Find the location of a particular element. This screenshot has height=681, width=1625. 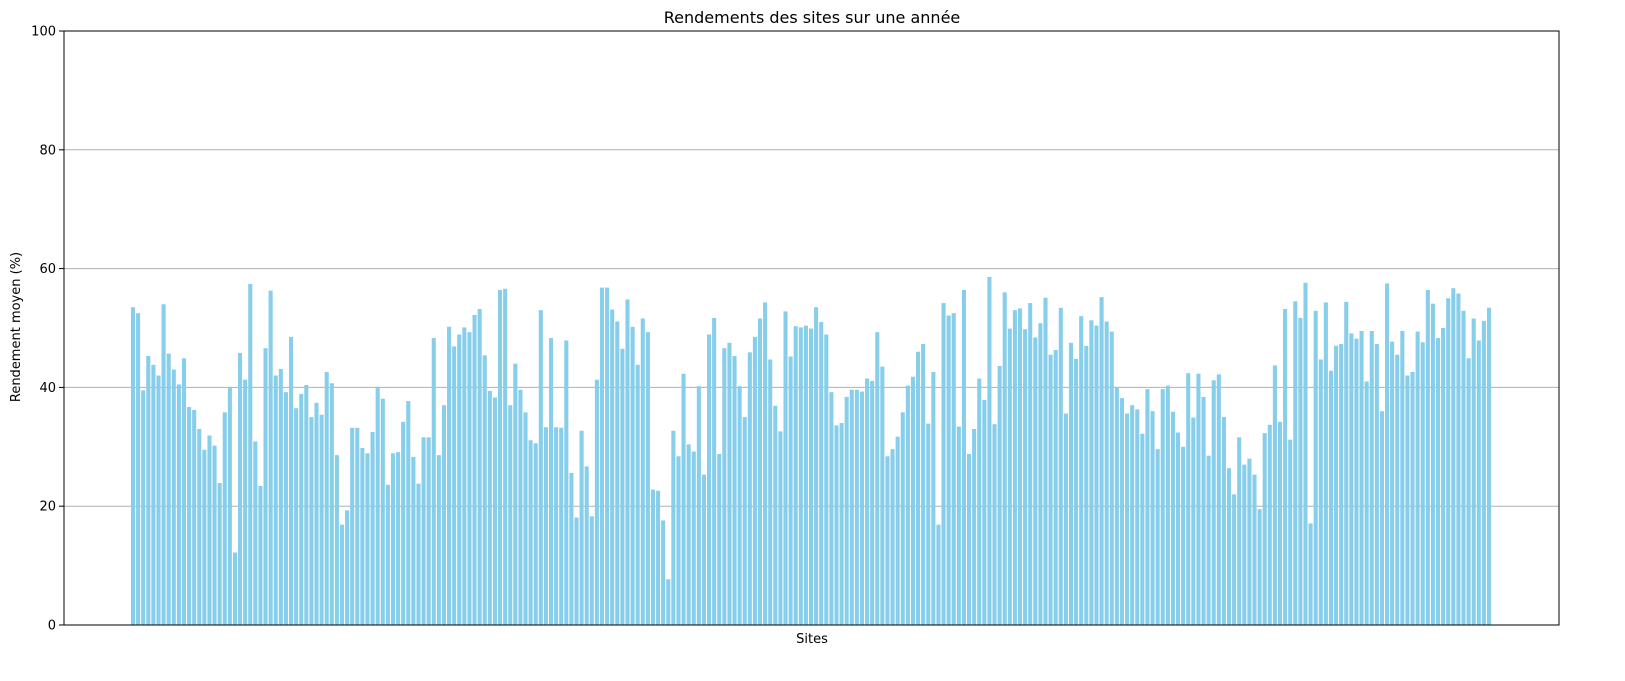

y-tick-label: 40 is located at coordinates (47, 388).